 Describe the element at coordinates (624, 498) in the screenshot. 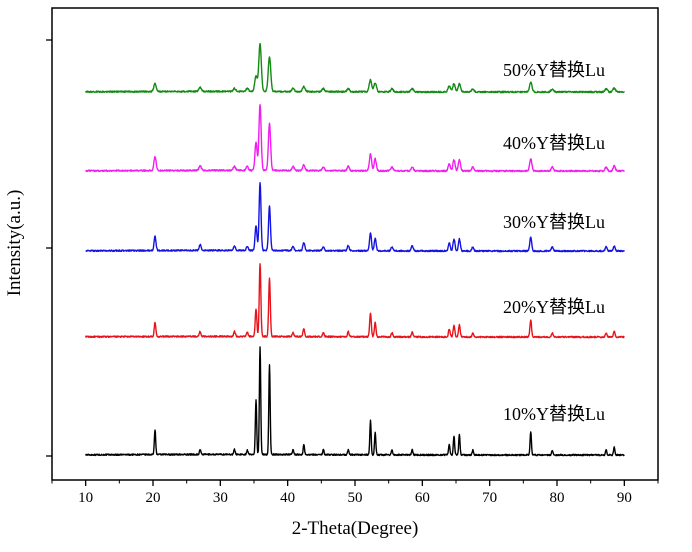

I see `x-tick-label: 90` at that location.